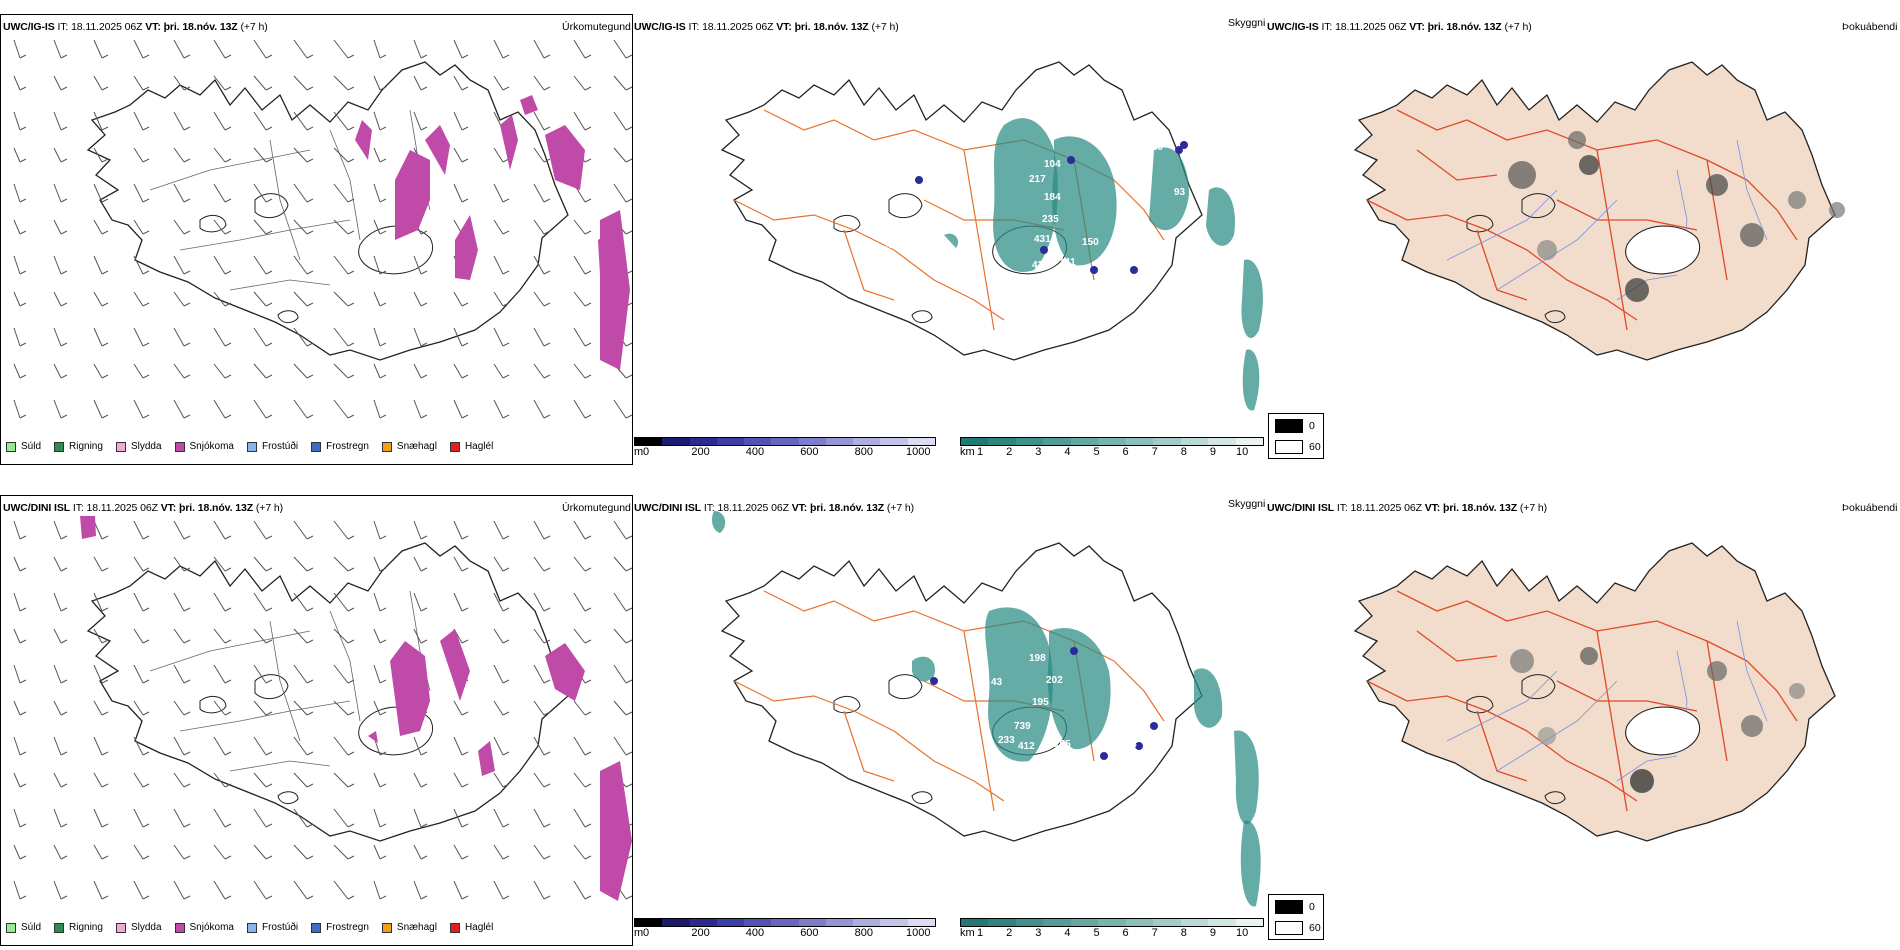 The width and height of the screenshot is (1900, 950). I want to click on vis_bar-tick-label: 3, so click(1038, 933).